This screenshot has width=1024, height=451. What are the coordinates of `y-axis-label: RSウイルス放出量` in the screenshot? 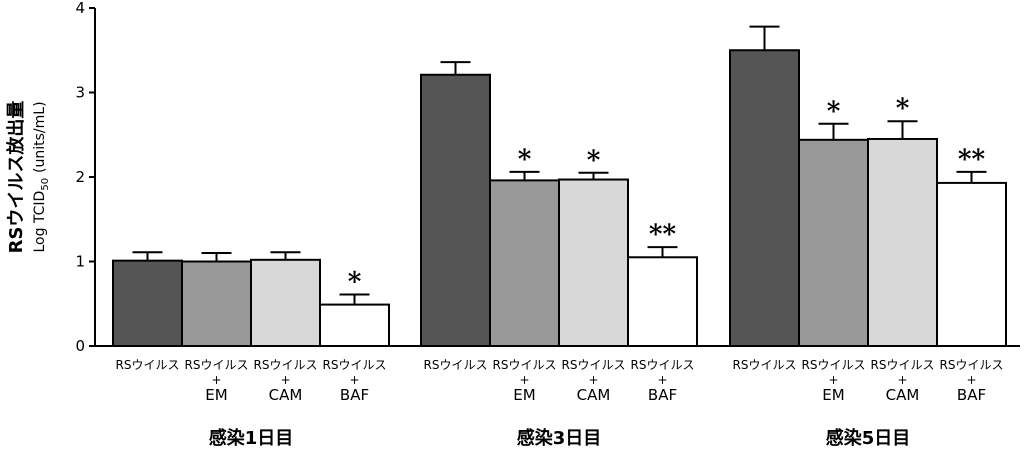 It's located at (16, 177).